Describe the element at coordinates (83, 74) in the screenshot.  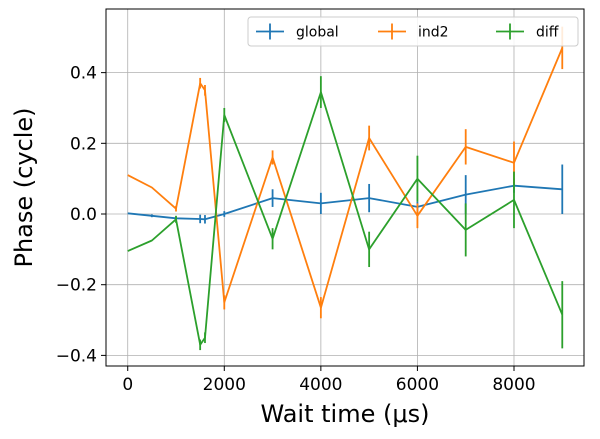
I see `y-tick-label: 0.4` at that location.